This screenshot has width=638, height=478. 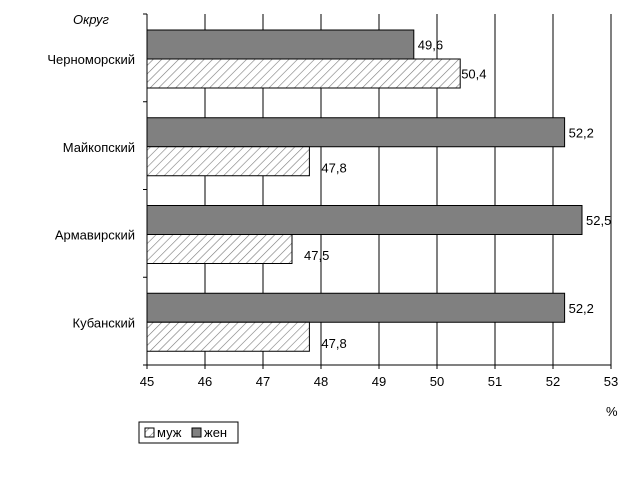 I want to click on legend-swatch-zhen, so click(x=196, y=432).